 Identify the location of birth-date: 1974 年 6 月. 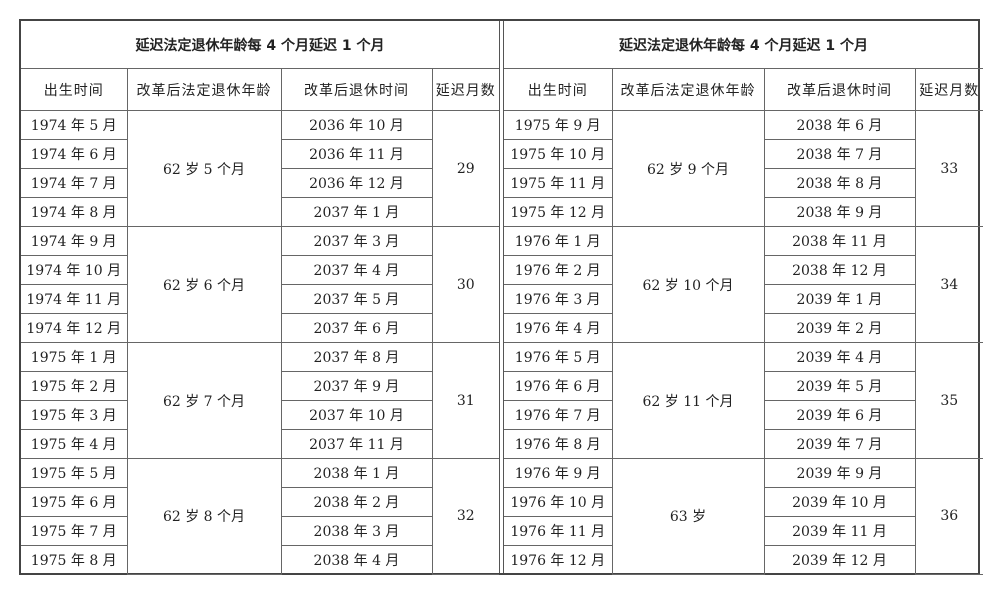
(74, 154).